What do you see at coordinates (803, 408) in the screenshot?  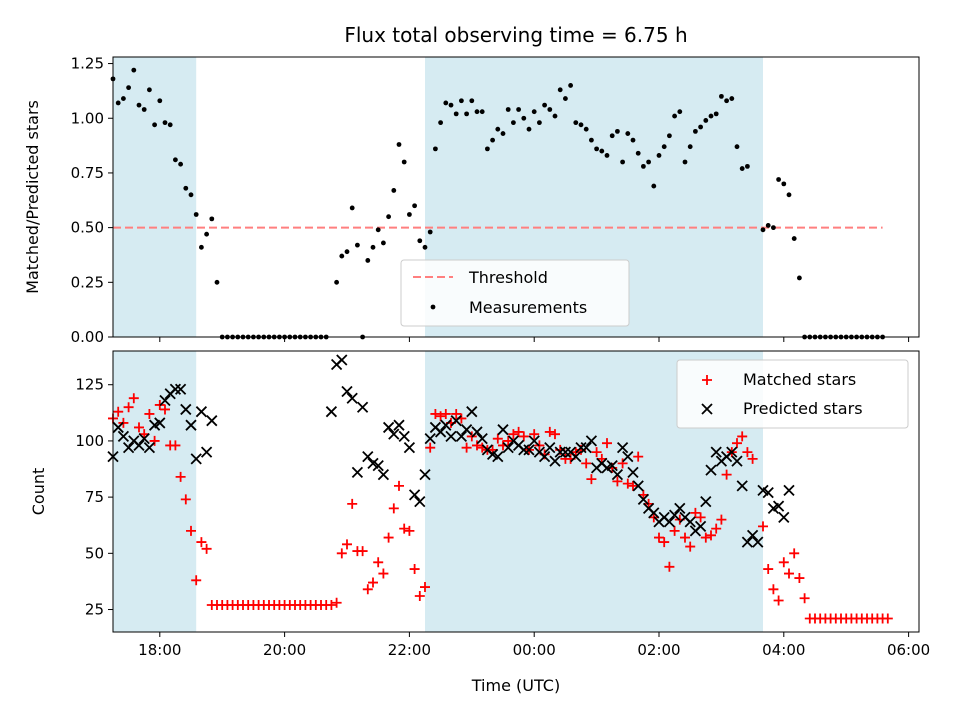 I see `legend-predicted-label: Predicted stars` at bounding box center [803, 408].